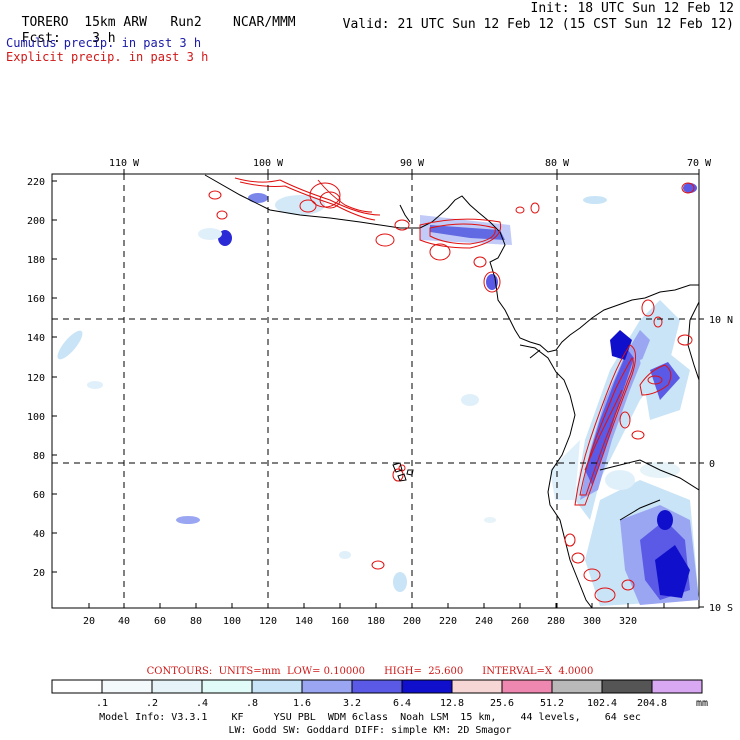 The image size is (740, 740). I want to click on forecast-value: 3 h, so click(104, 38).